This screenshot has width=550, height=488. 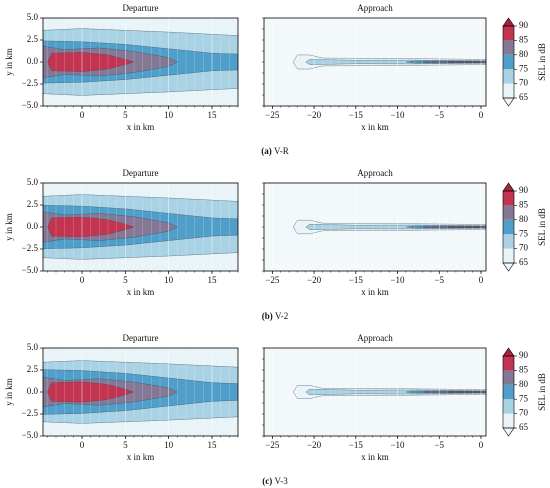 I want to click on caption-text: V-3, so click(x=282, y=481).